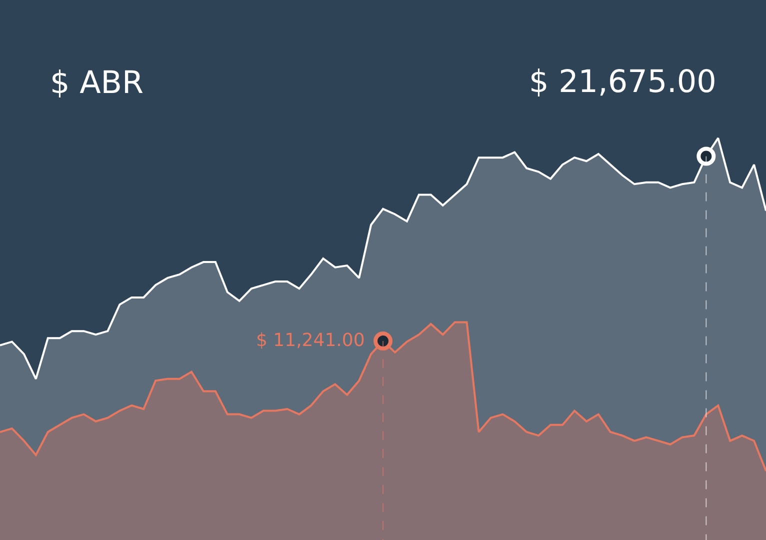 The width and height of the screenshot is (766, 540). What do you see at coordinates (310, 340) in the screenshot?
I see `data-label: $ 11,241.00` at bounding box center [310, 340].